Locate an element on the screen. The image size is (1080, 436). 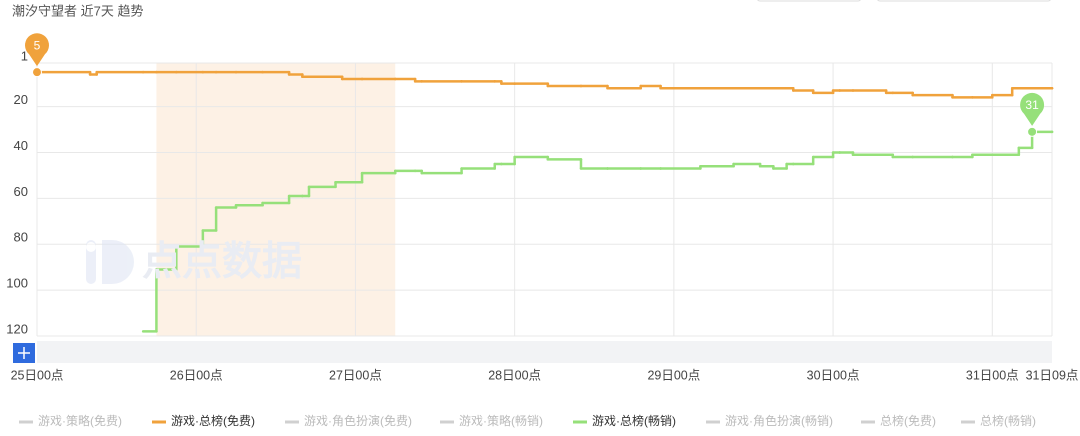
legend-label: 总榜(免费) is located at coordinates (908, 420).